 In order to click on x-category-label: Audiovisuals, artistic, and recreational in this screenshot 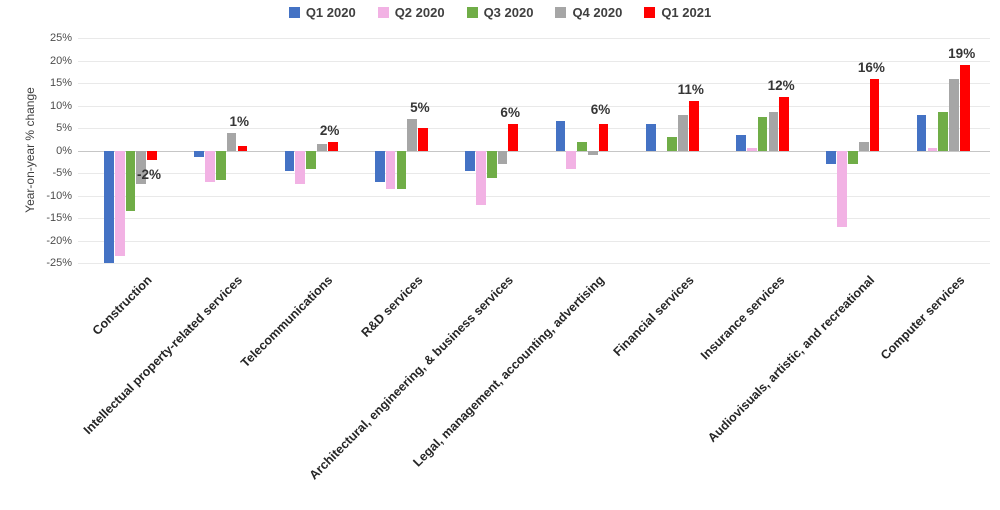, I will do `click(791, 359)`.